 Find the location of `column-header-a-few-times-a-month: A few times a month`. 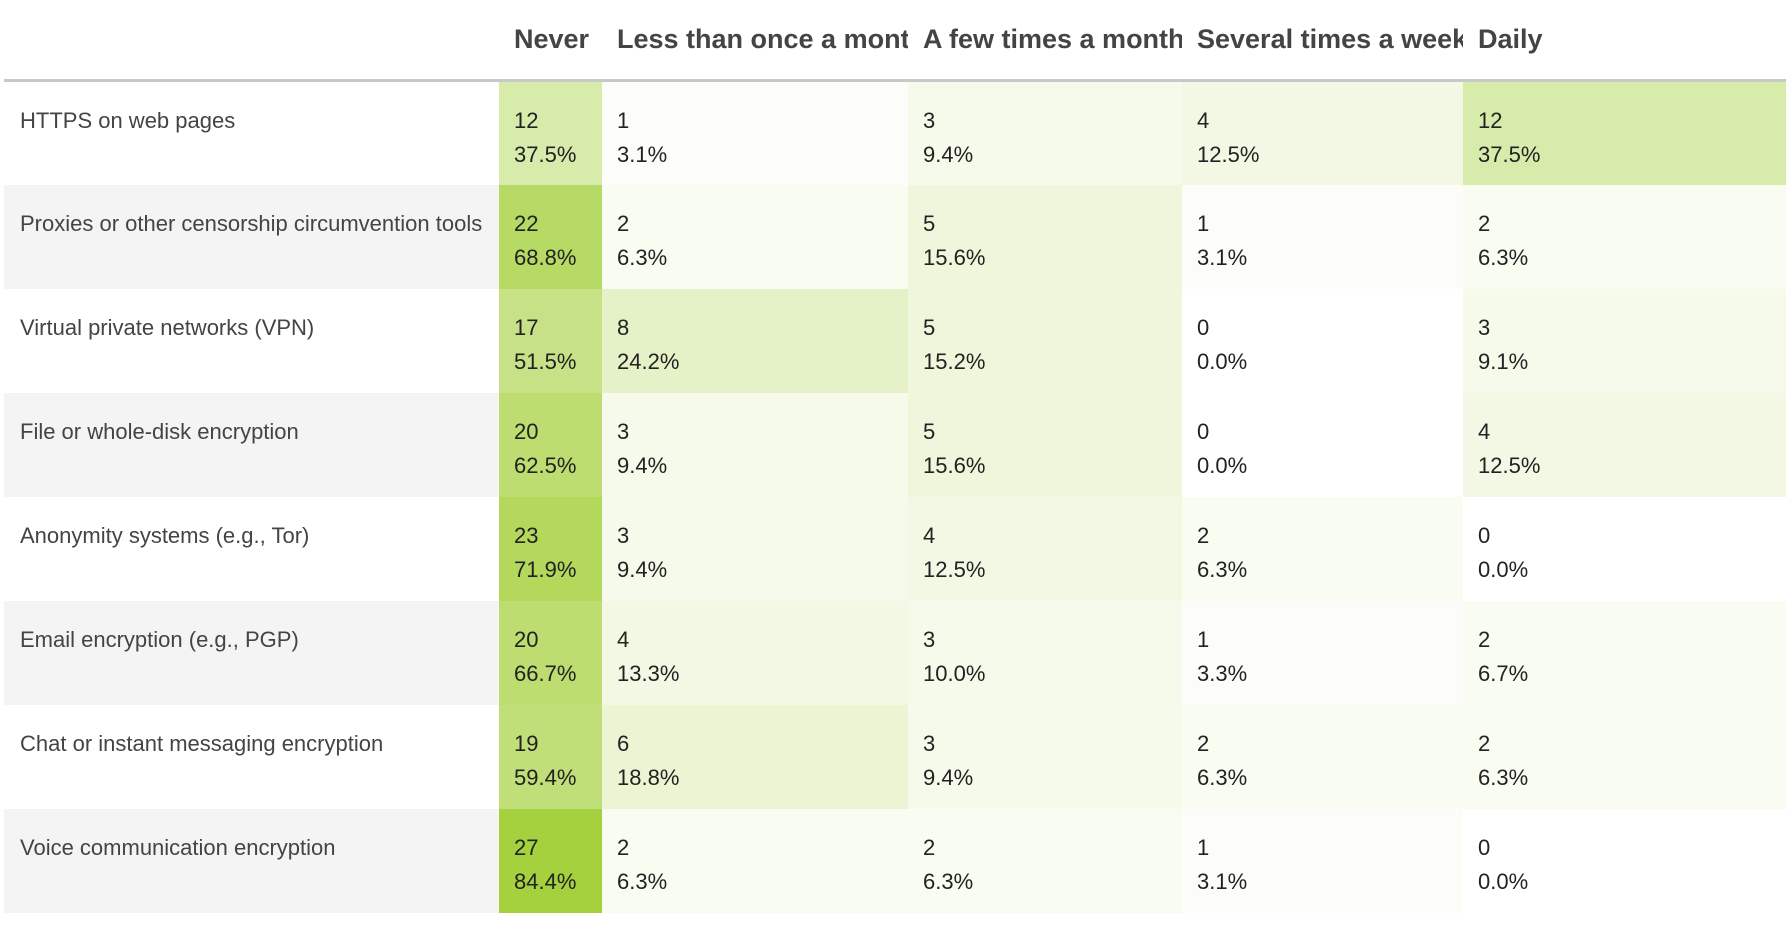

column-header-a-few-times-a-month: A few times a month is located at coordinates (1045, 41).